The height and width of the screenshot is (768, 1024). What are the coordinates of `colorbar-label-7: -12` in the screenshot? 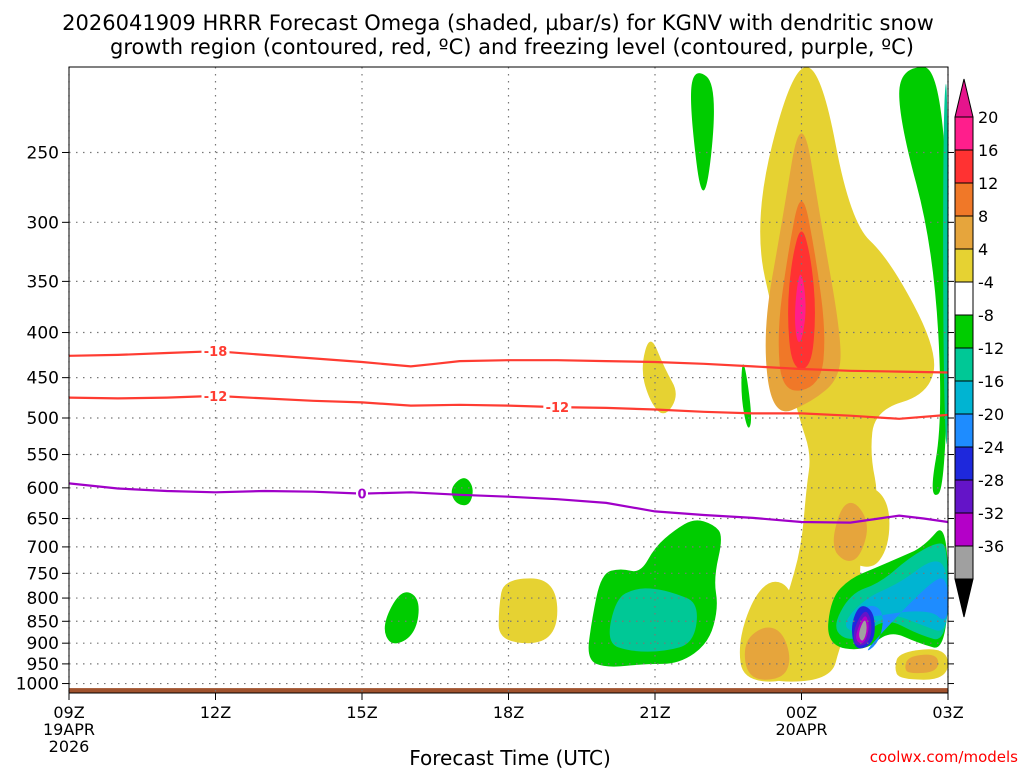 It's located at (991, 348).